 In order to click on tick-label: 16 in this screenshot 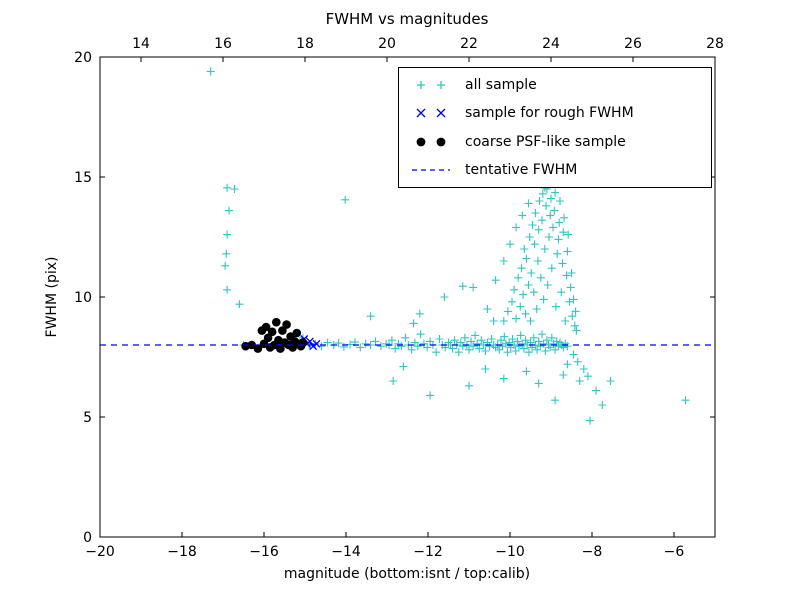, I will do `click(223, 44)`.